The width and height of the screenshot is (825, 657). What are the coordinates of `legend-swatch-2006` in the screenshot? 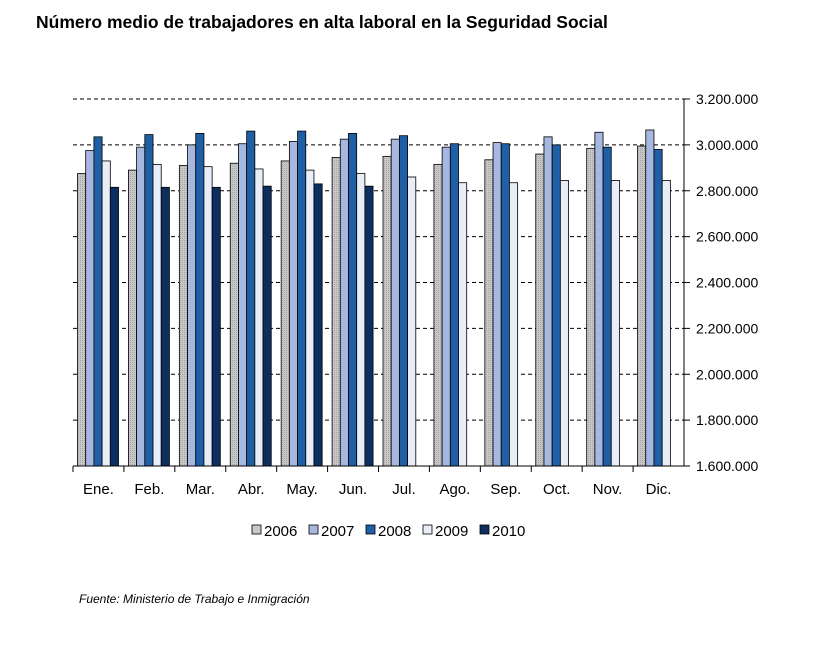 It's located at (256, 529).